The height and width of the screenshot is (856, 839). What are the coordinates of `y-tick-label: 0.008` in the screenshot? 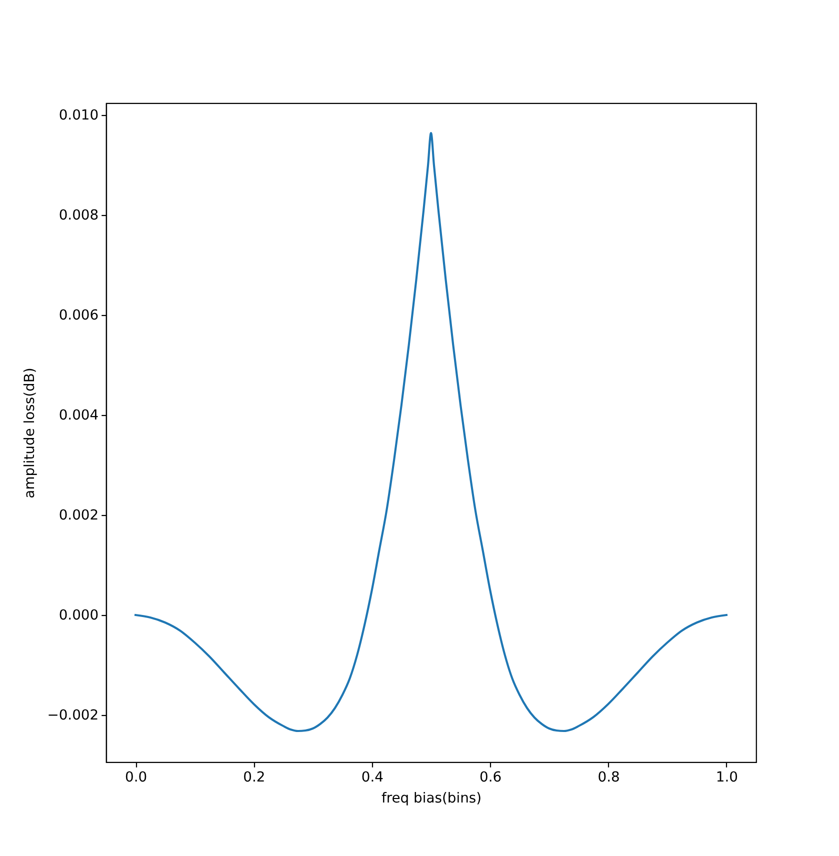 It's located at (78, 216).